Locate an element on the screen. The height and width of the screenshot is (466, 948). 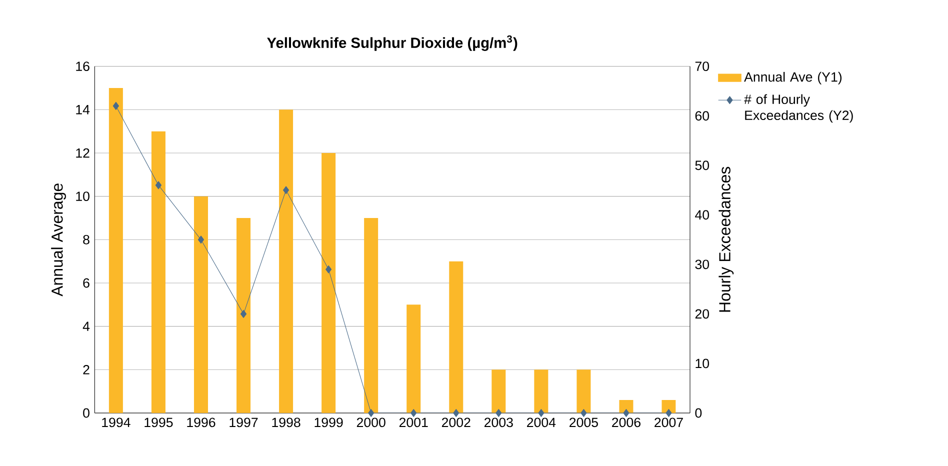
x-tick-label: 2000 is located at coordinates (371, 423).